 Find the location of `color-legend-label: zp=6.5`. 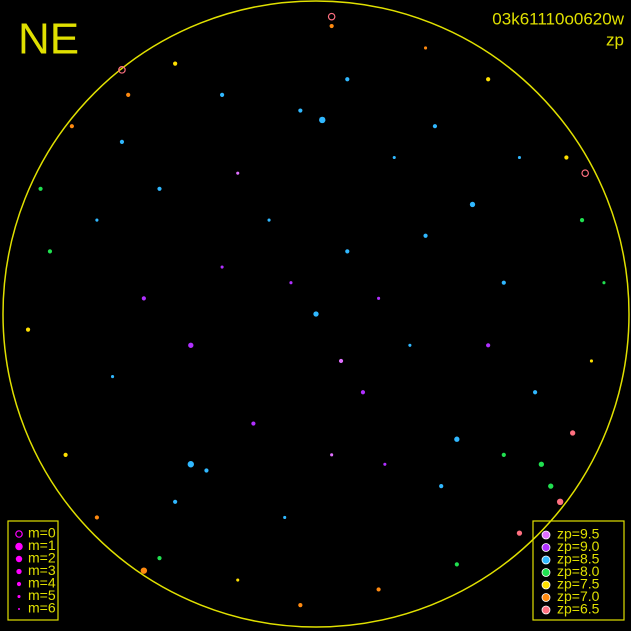

color-legend-label: zp=6.5 is located at coordinates (578, 609).